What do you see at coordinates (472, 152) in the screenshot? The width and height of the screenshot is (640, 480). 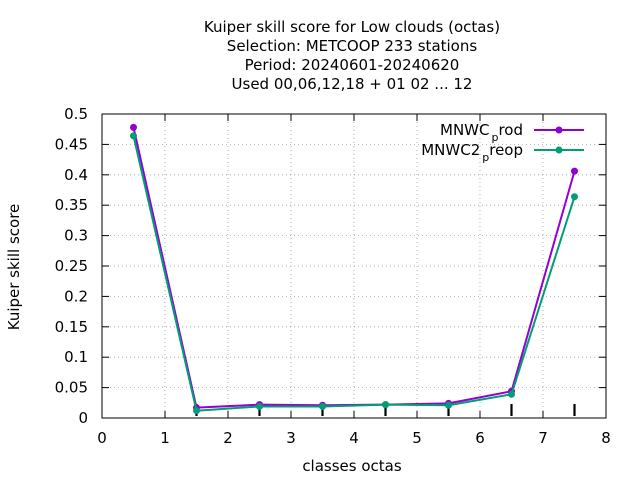 I see `legend-label-MNWC2_preop: MNWC2 preop` at bounding box center [472, 152].